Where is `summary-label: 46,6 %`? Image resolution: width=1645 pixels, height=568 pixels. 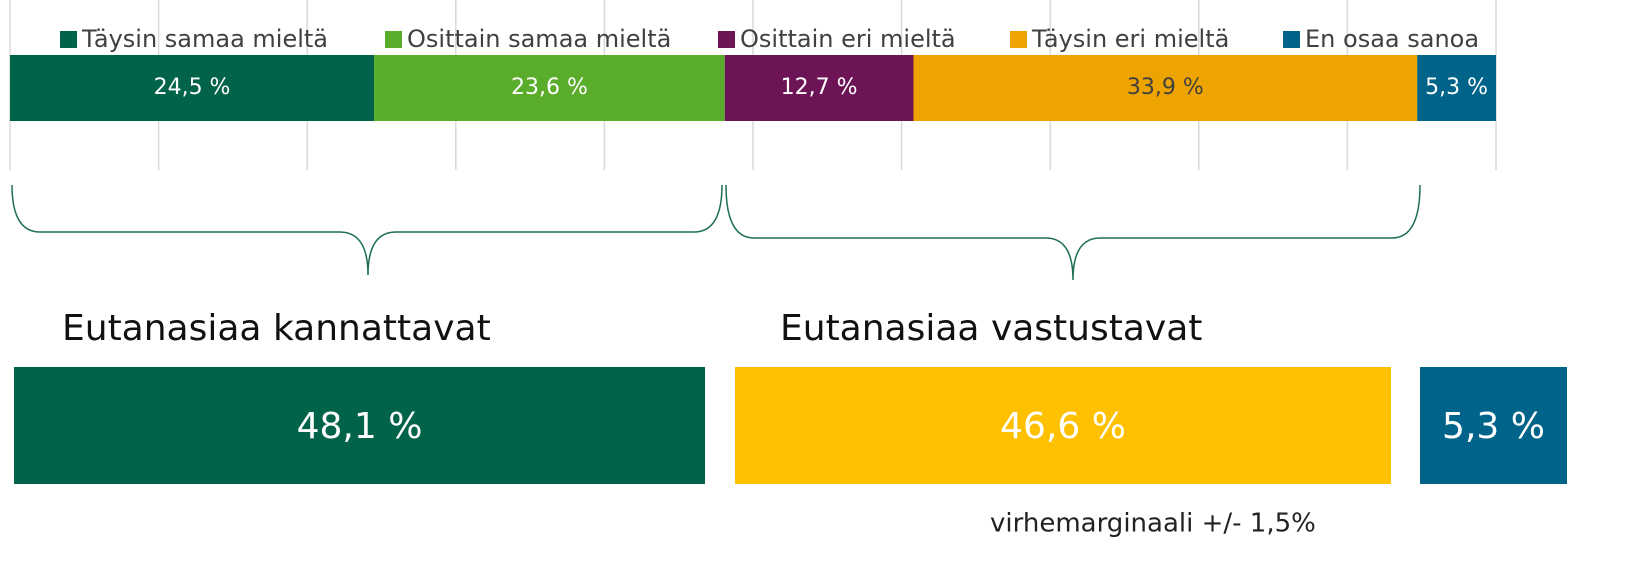 summary-label: 46,6 % is located at coordinates (1063, 426).